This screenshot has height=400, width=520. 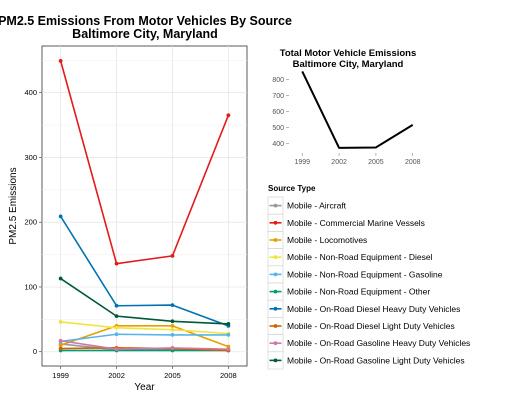 What do you see at coordinates (30, 286) in the screenshot?
I see `y-tick-label: 100` at bounding box center [30, 286].